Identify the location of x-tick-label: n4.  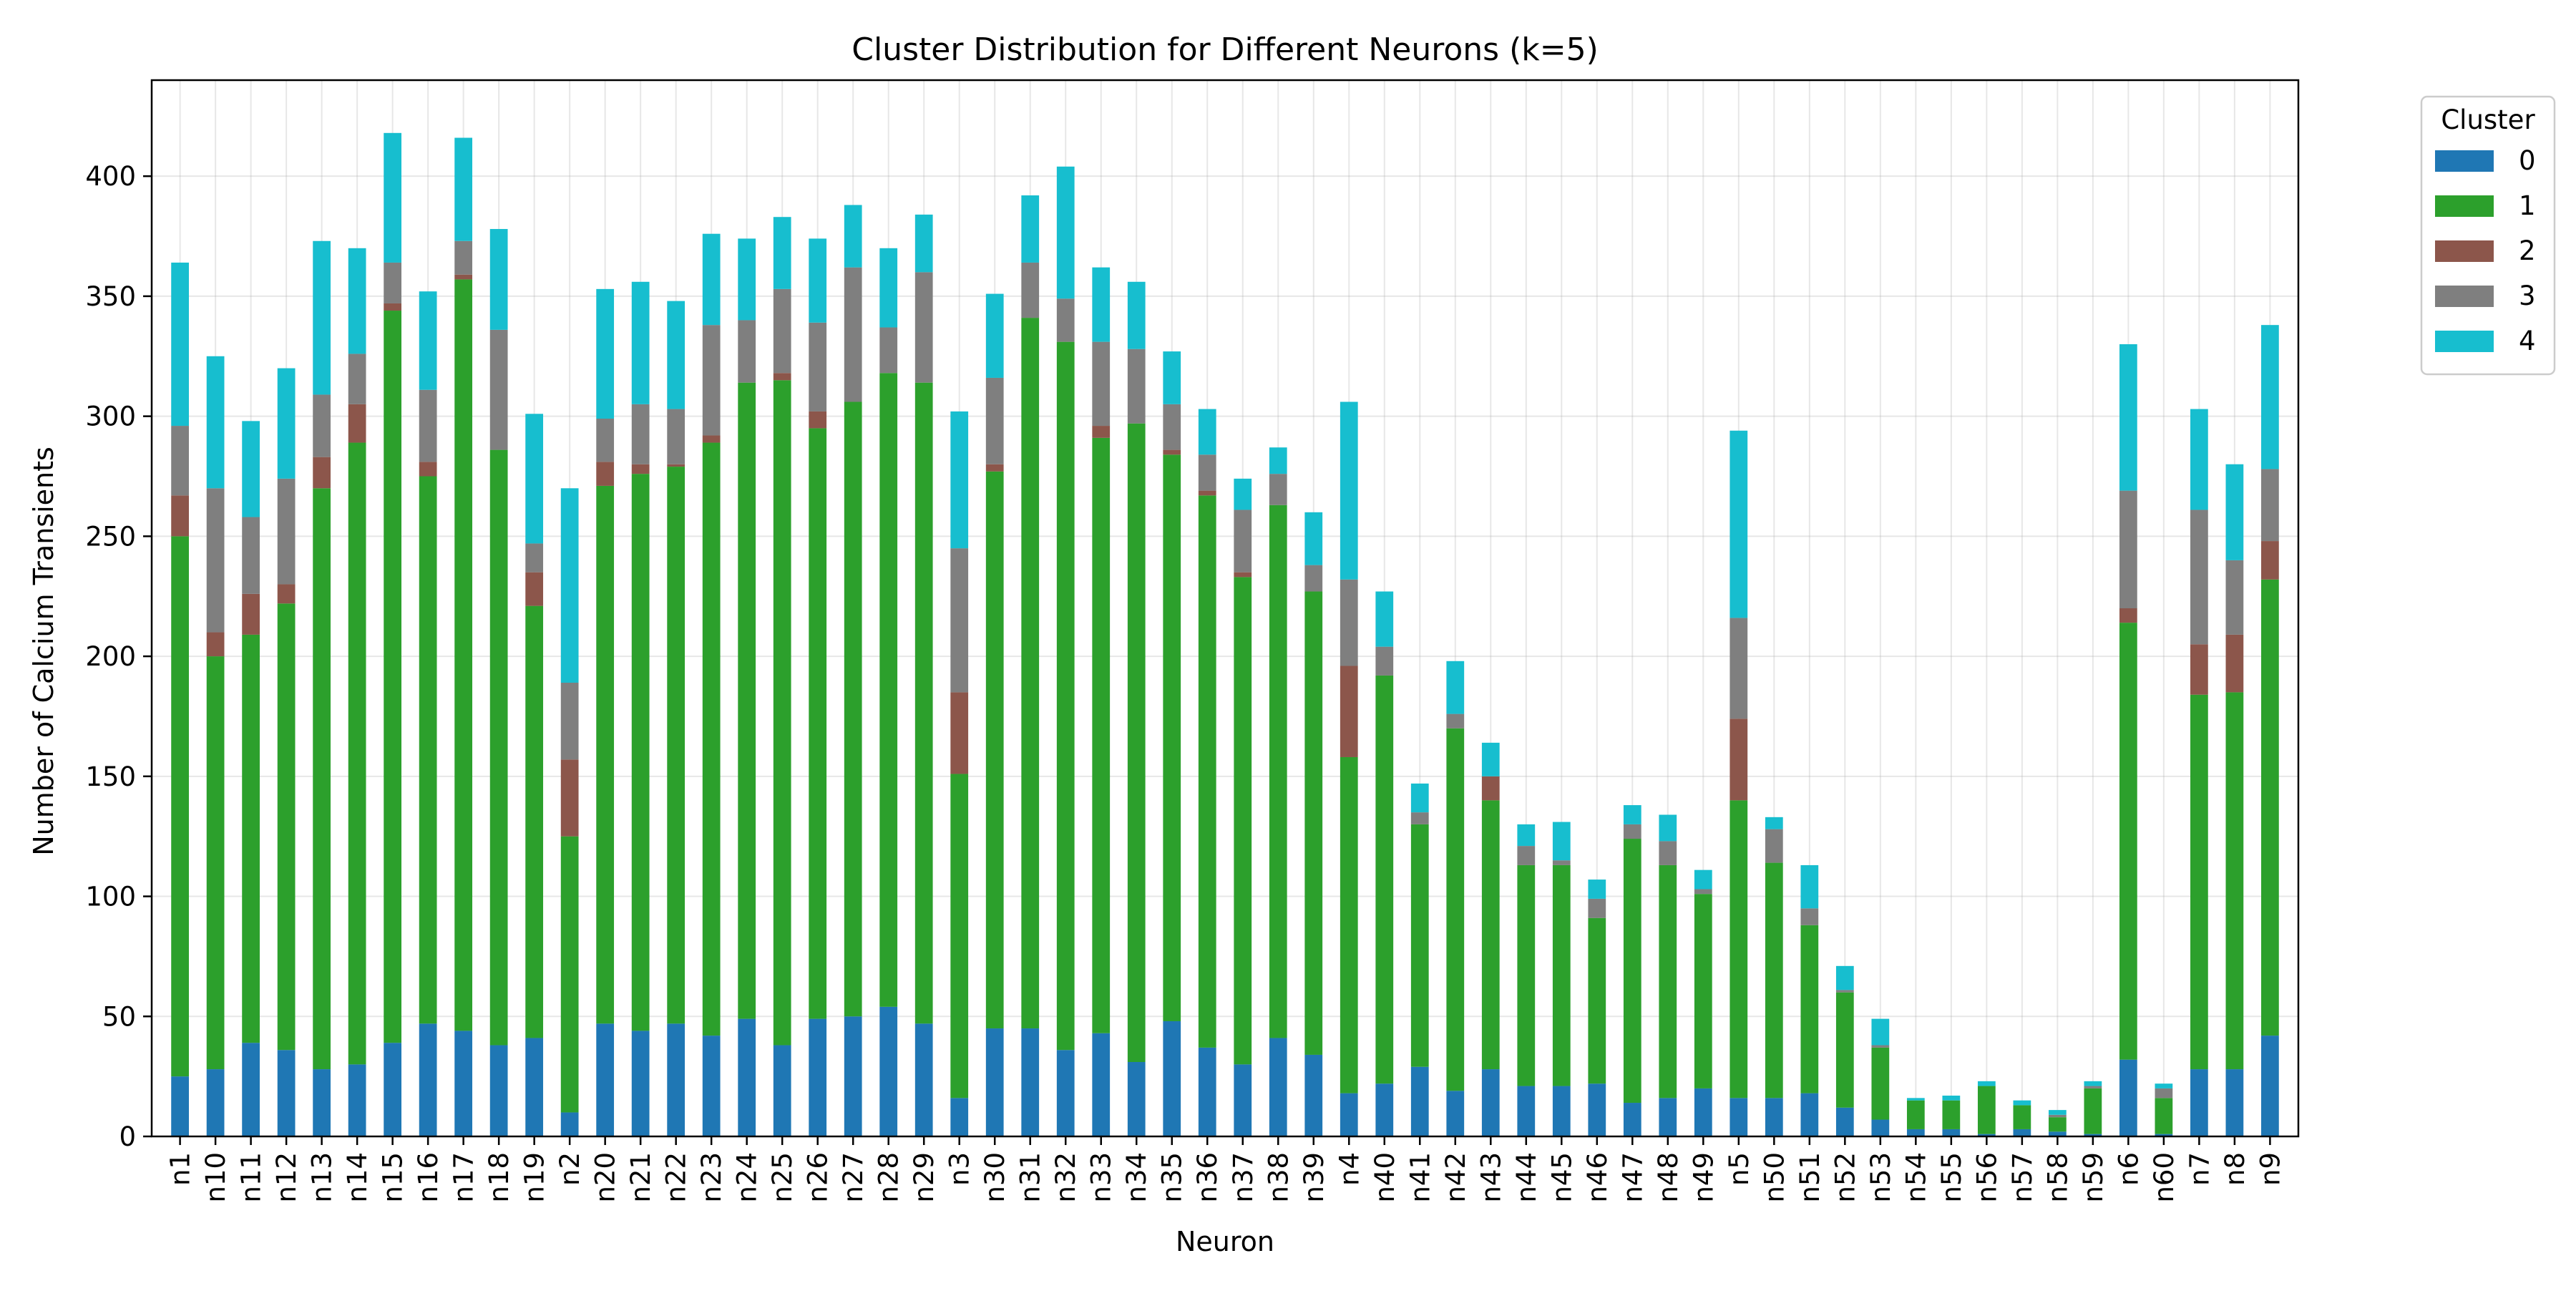
(1349, 1169).